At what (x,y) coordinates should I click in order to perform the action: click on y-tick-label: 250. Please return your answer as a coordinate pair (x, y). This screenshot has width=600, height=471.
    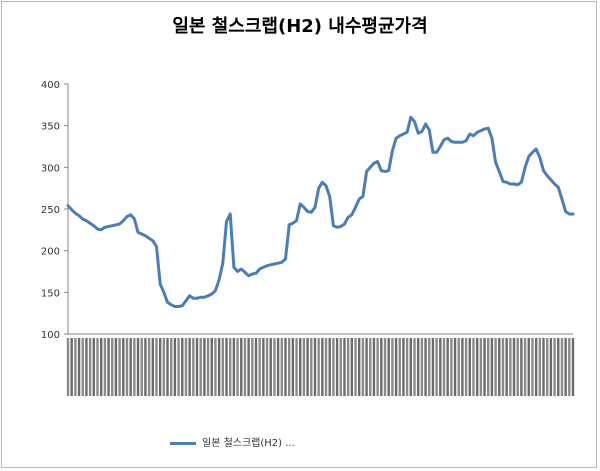
    Looking at the image, I should click on (50, 210).